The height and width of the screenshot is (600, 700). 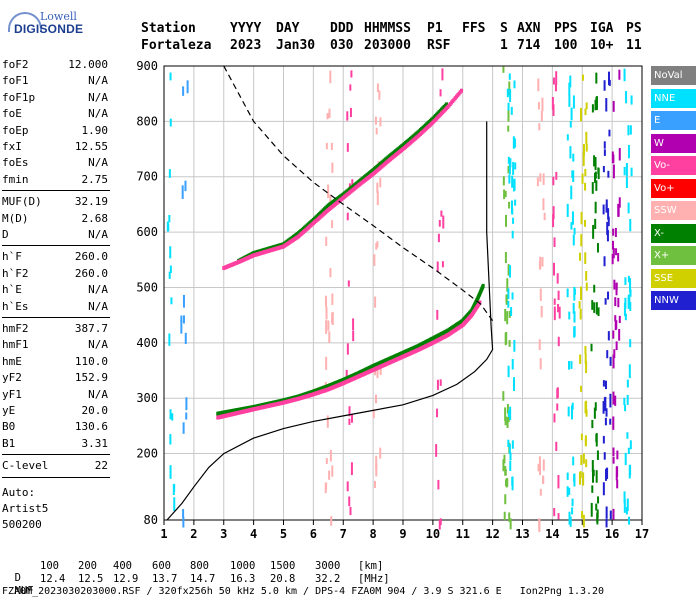 What do you see at coordinates (58, 16) in the screenshot?
I see `logo-line1: Lowell` at bounding box center [58, 16].